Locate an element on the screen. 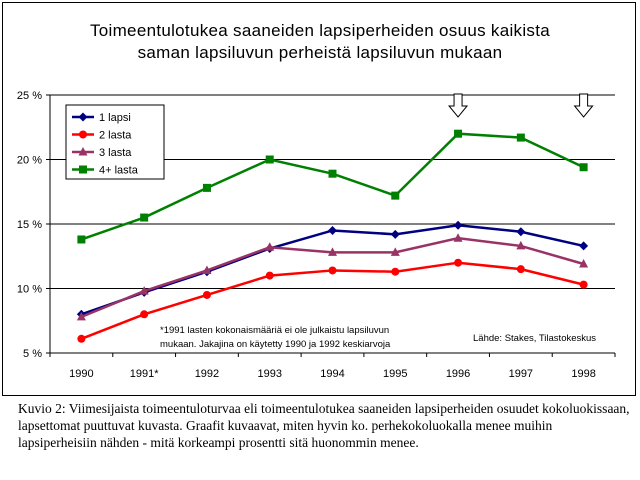 Image resolution: width=640 pixels, height=480 pixels. series-2-lasta is located at coordinates (332, 300).